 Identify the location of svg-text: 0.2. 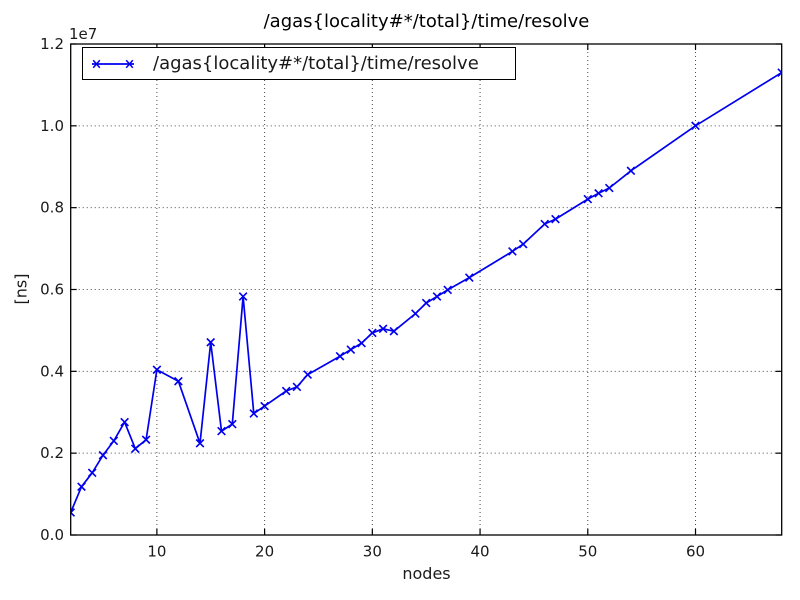
(52, 453).